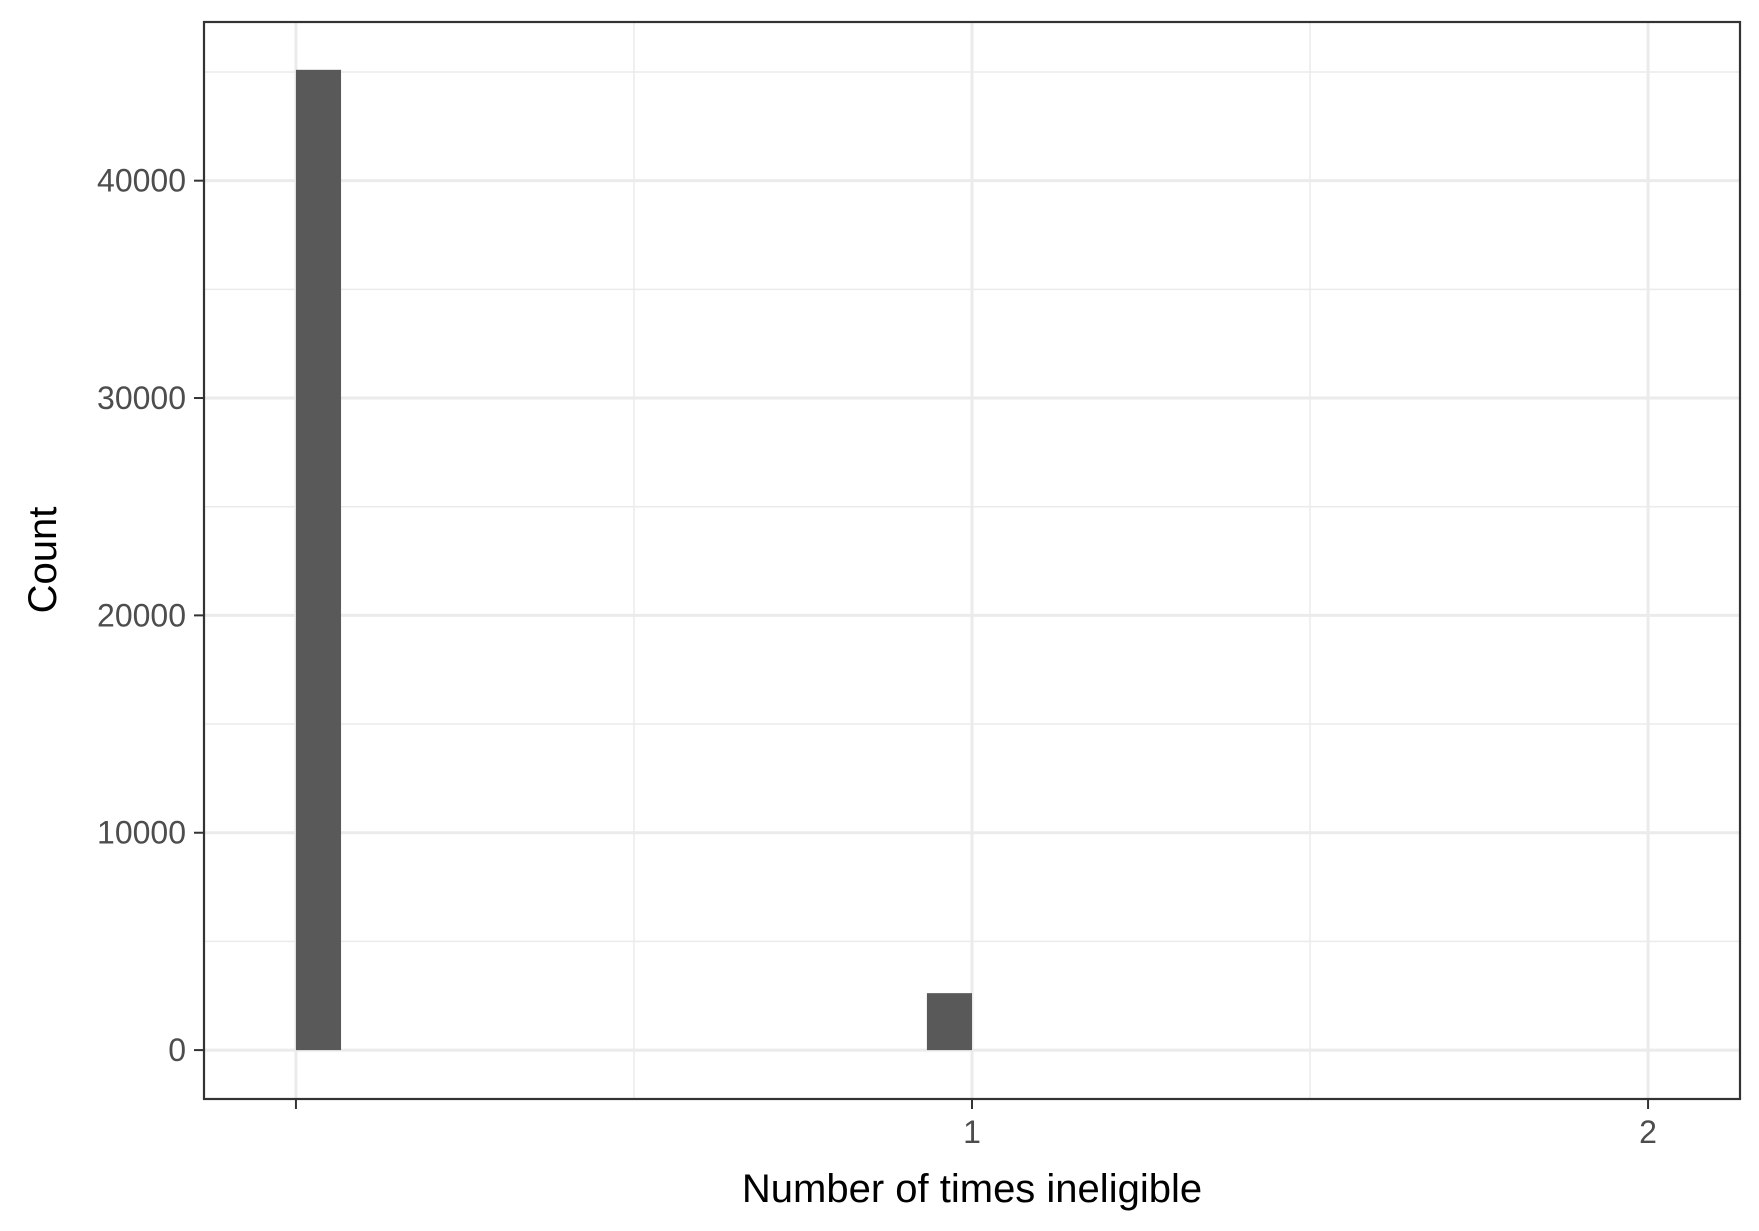 The height and width of the screenshot is (1231, 1759). I want to click on y-tick-label: 0, so click(177, 1050).